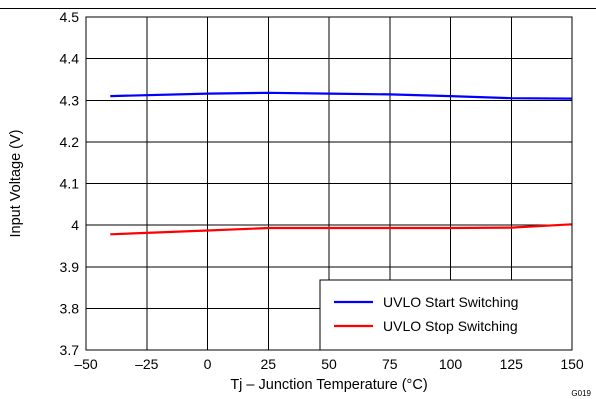 This screenshot has width=596, height=399. What do you see at coordinates (451, 364) in the screenshot?
I see `x-tick-label: 100` at bounding box center [451, 364].